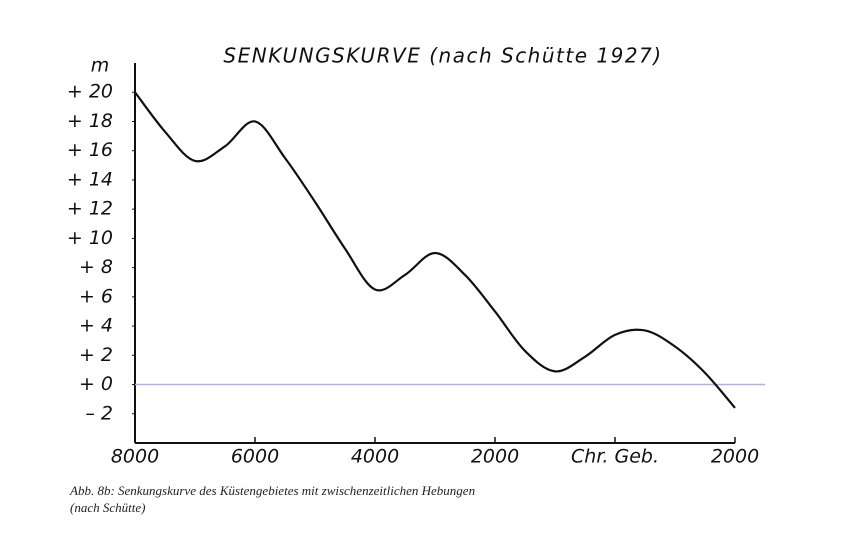  I want to click on y-tick-label: + 14, so click(90, 179).